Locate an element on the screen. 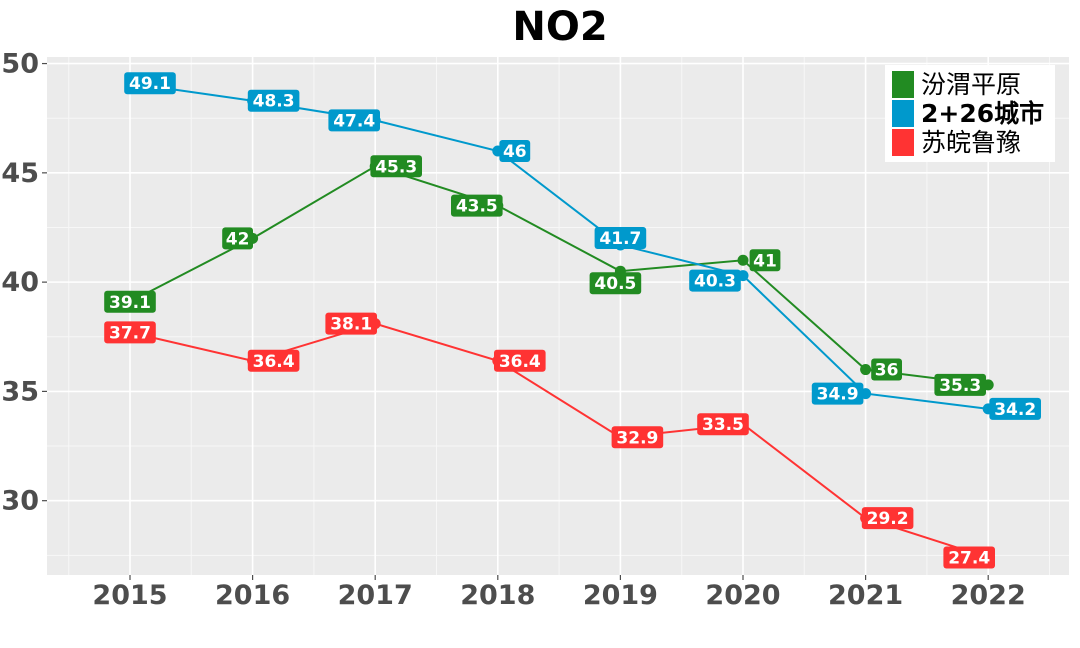 The height and width of the screenshot is (648, 1080). data-label: 40.3 is located at coordinates (715, 282).